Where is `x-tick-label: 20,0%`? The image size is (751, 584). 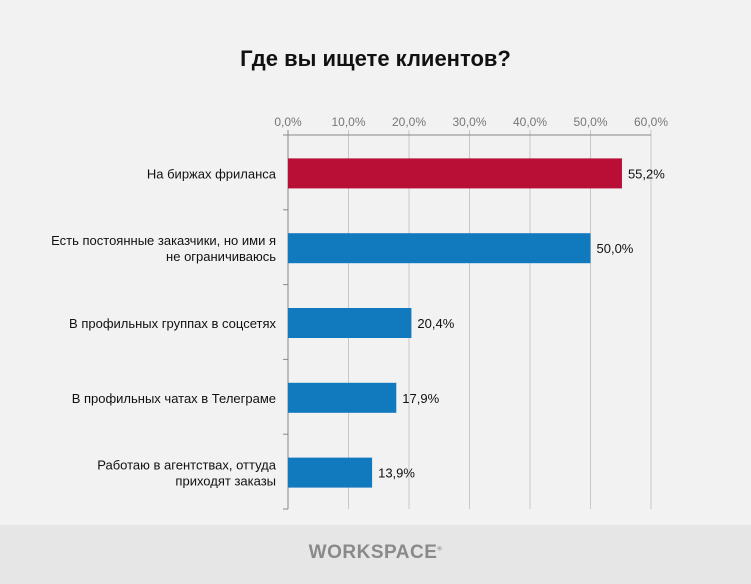
x-tick-label: 20,0% is located at coordinates (409, 122).